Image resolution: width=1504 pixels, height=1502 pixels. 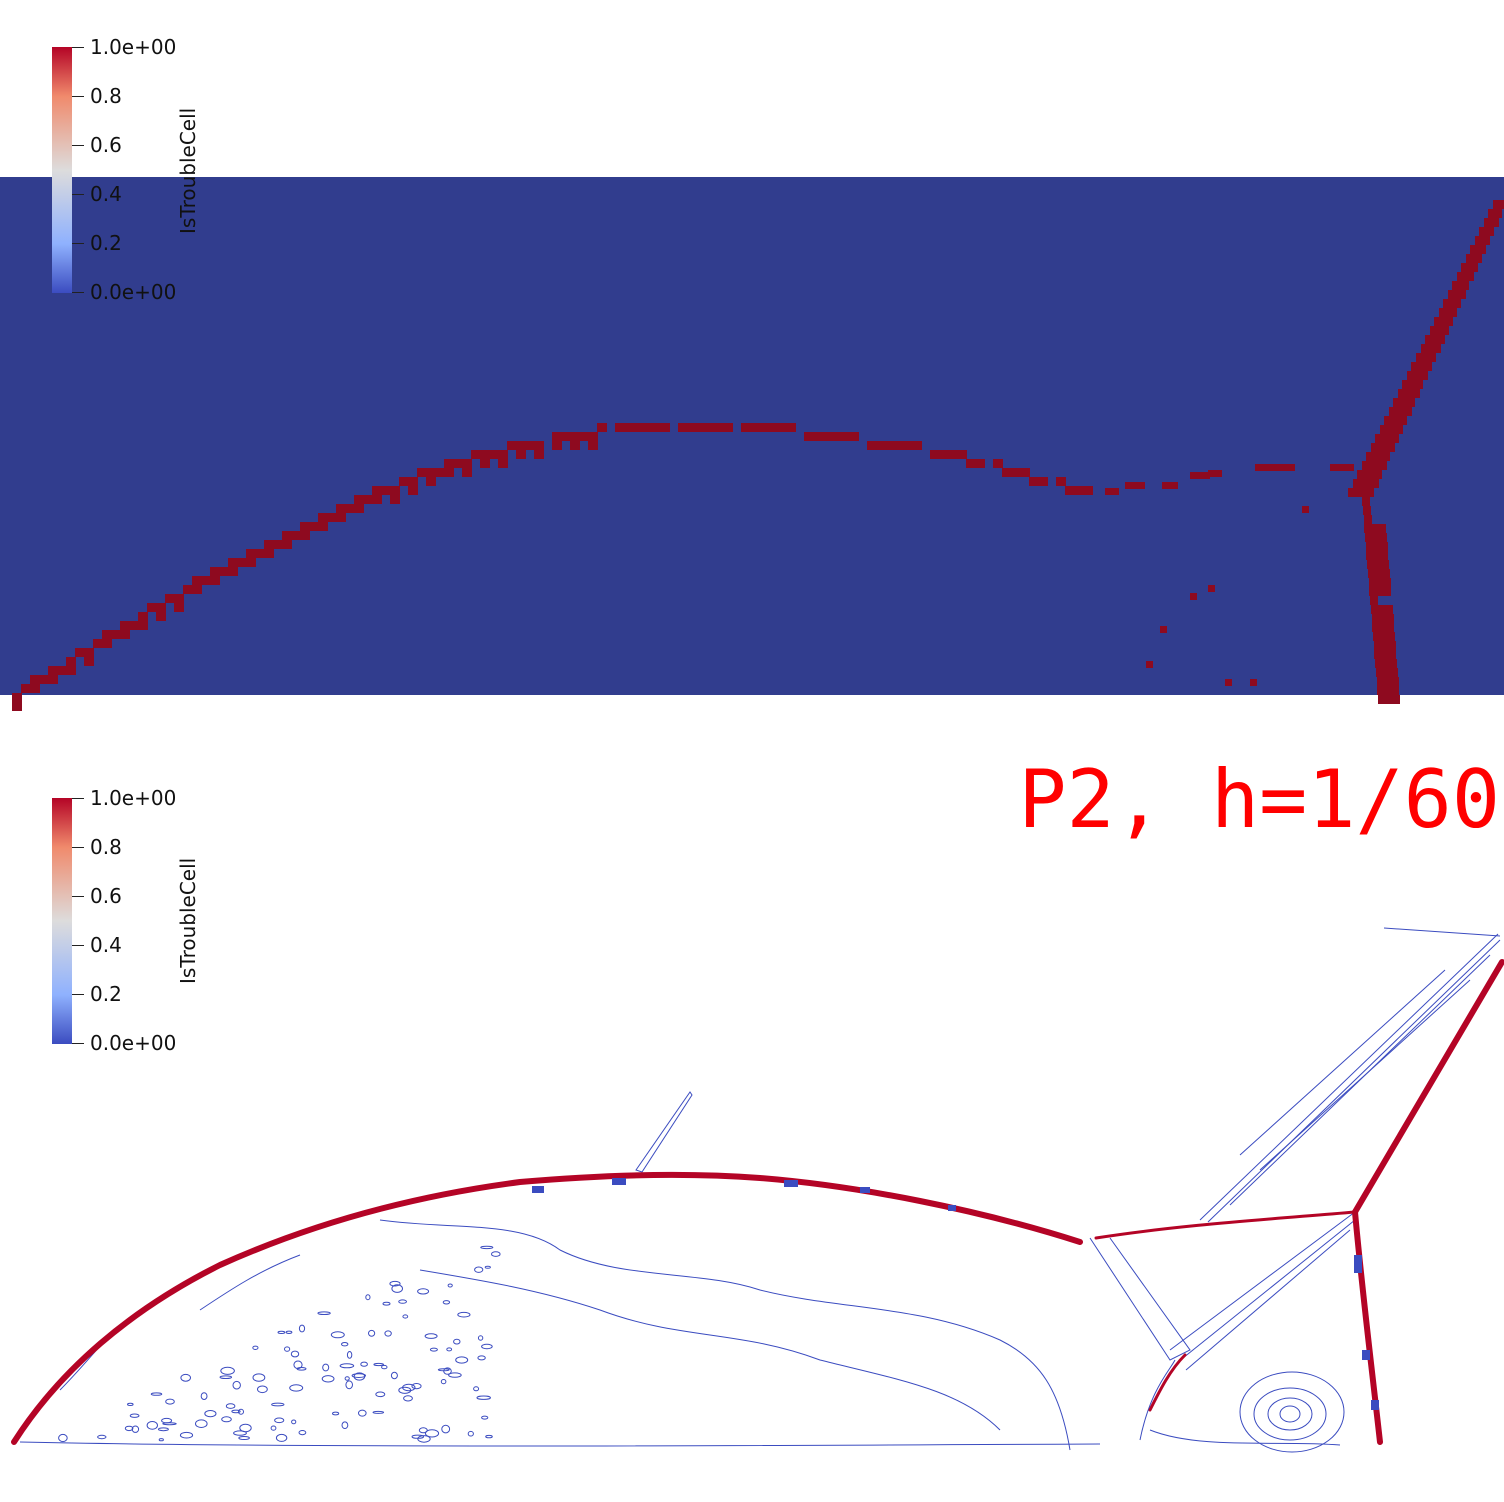 What do you see at coordinates (547, 1308) in the screenshot?
I see `bow-shock-contour` at bounding box center [547, 1308].